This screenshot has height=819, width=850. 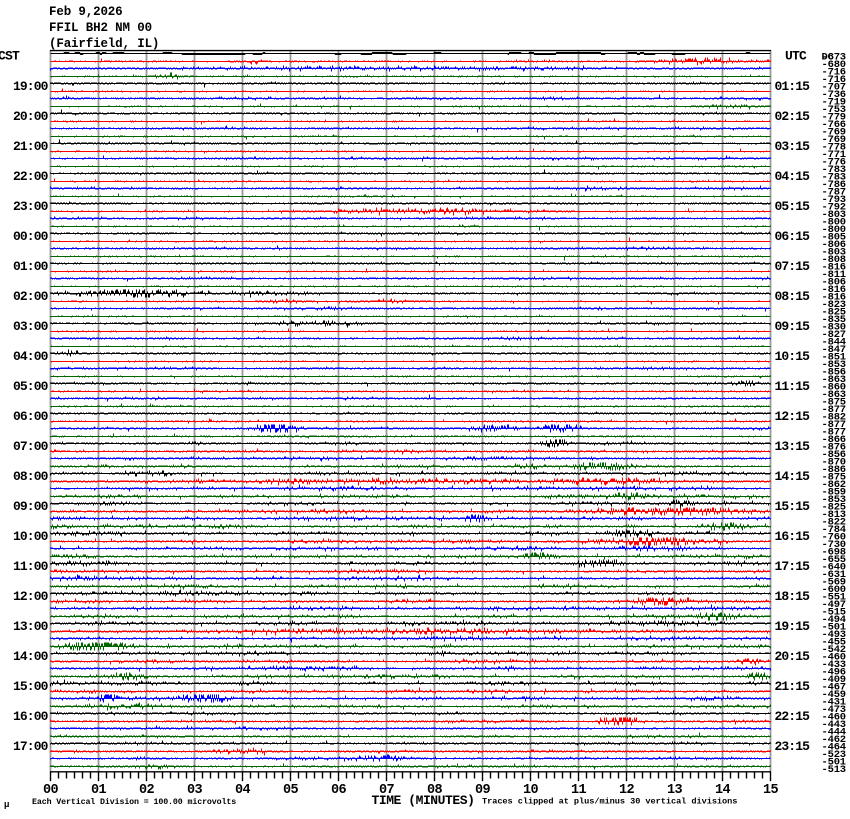 What do you see at coordinates (243, 790) in the screenshot?
I see `svg-text: 04` at bounding box center [243, 790].